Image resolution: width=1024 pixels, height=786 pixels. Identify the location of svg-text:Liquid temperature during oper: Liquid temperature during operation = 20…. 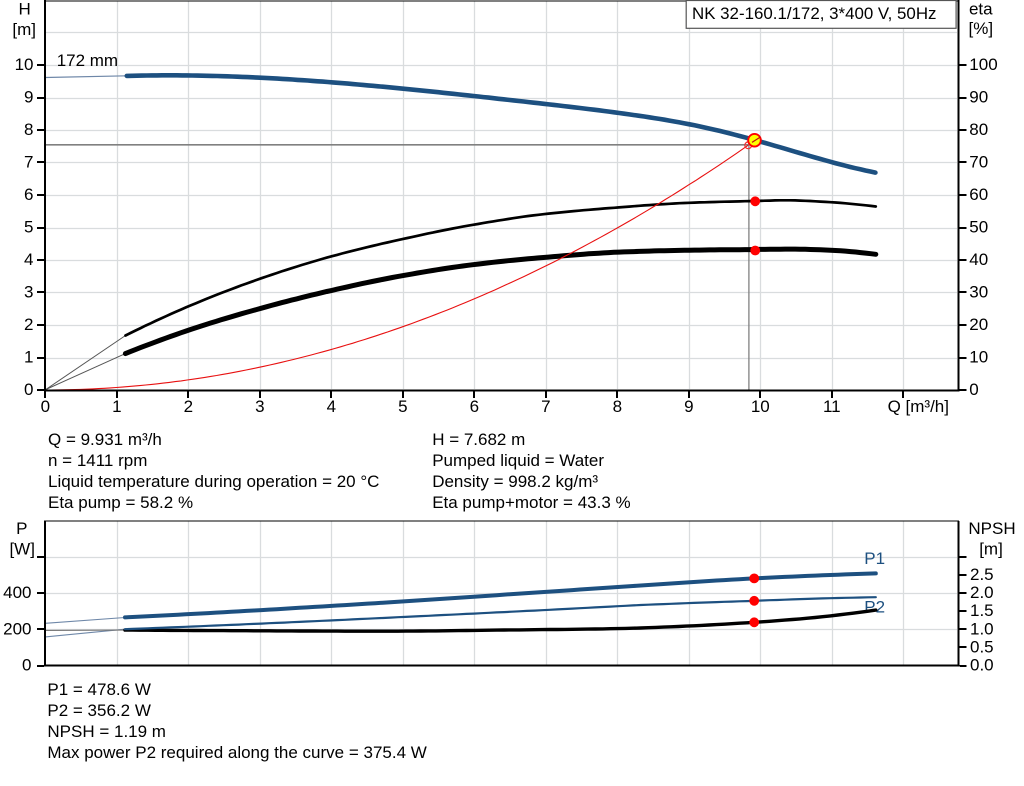
(213, 481).